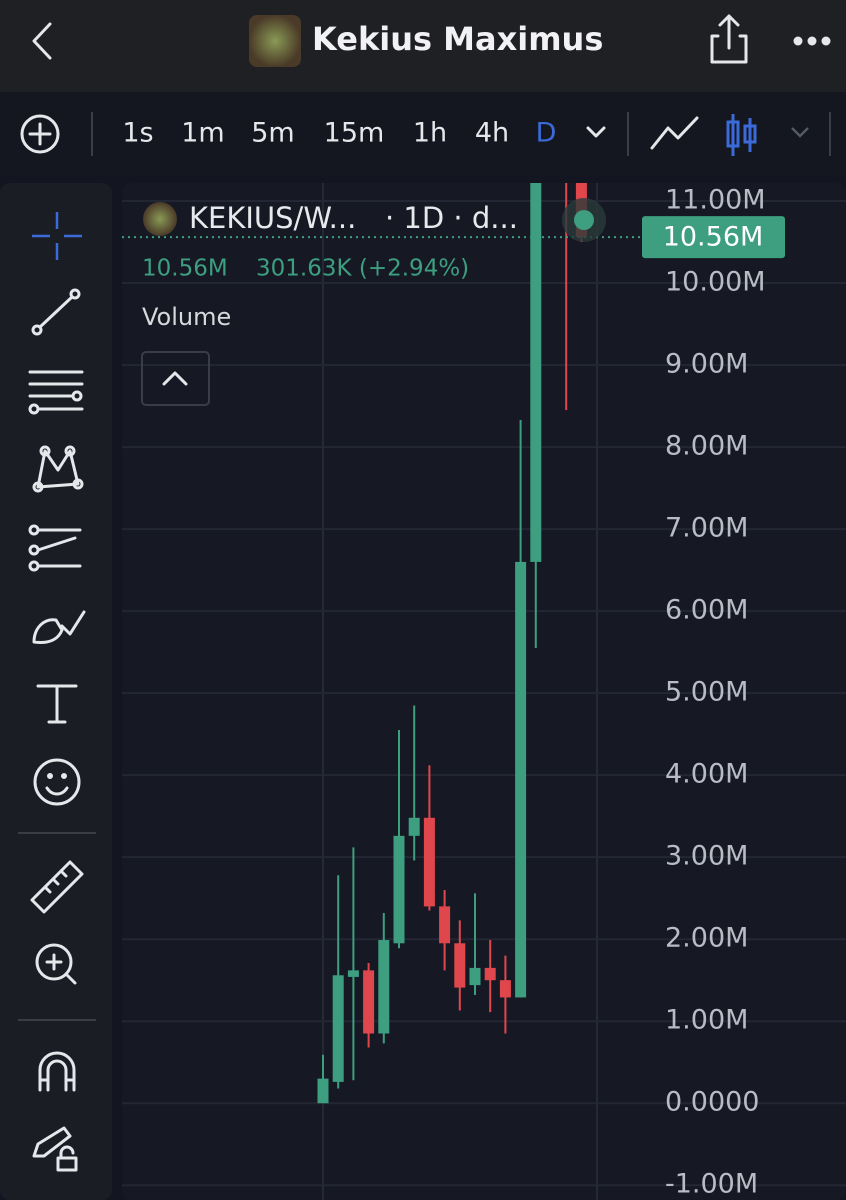  What do you see at coordinates (57, 236) in the screenshot?
I see `crosshair-tool` at bounding box center [57, 236].